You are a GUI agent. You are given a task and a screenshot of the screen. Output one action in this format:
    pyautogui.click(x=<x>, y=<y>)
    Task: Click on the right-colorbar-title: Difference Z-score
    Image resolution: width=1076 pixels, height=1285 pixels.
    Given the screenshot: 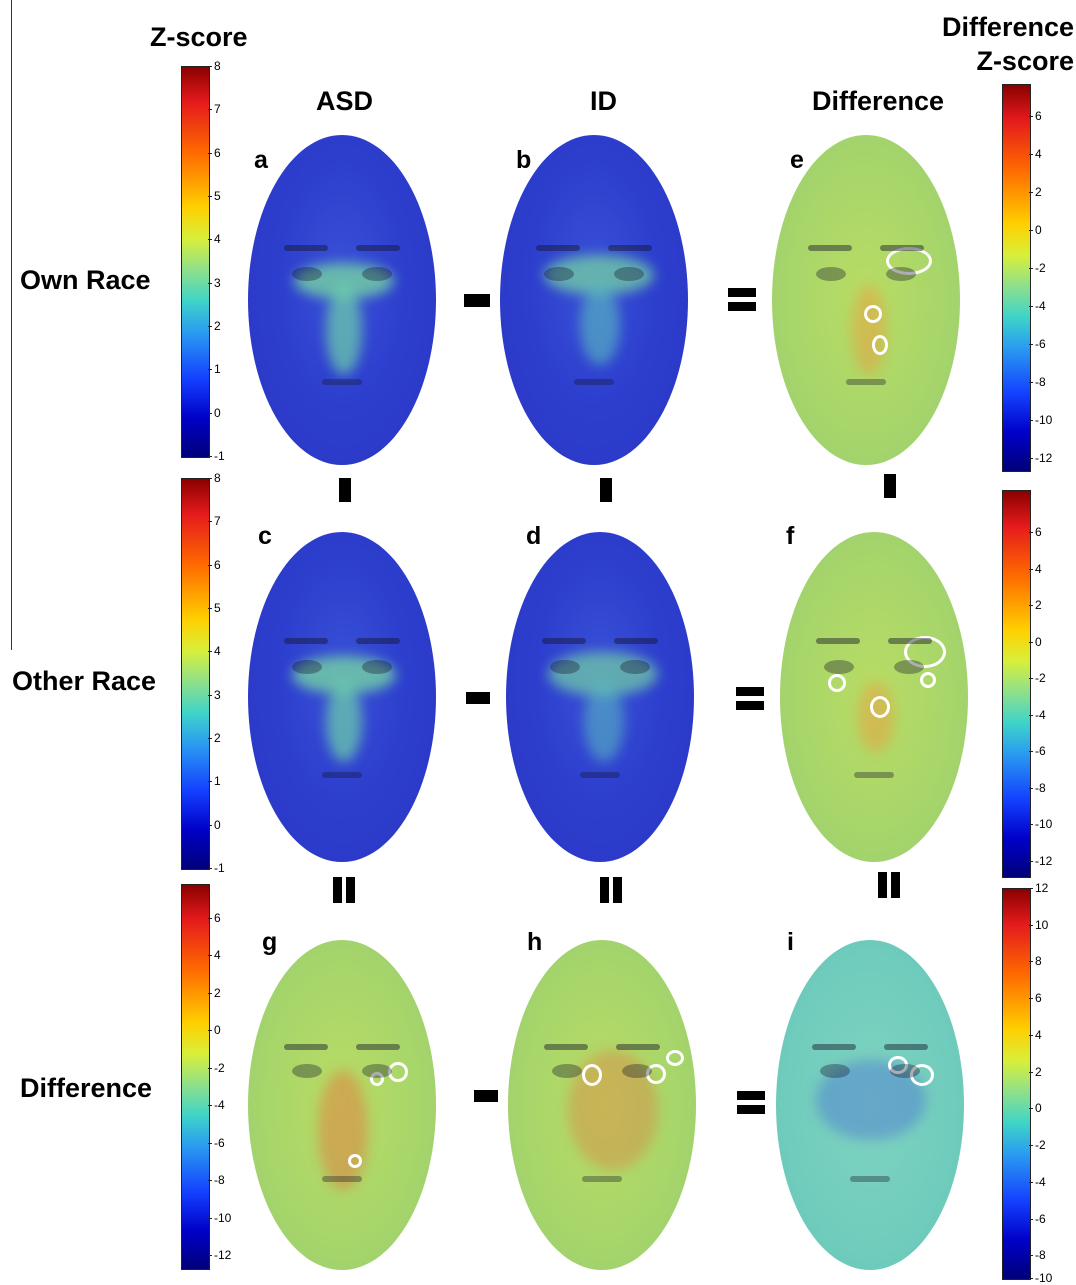 What is the action you would take?
    pyautogui.click(x=1007, y=44)
    